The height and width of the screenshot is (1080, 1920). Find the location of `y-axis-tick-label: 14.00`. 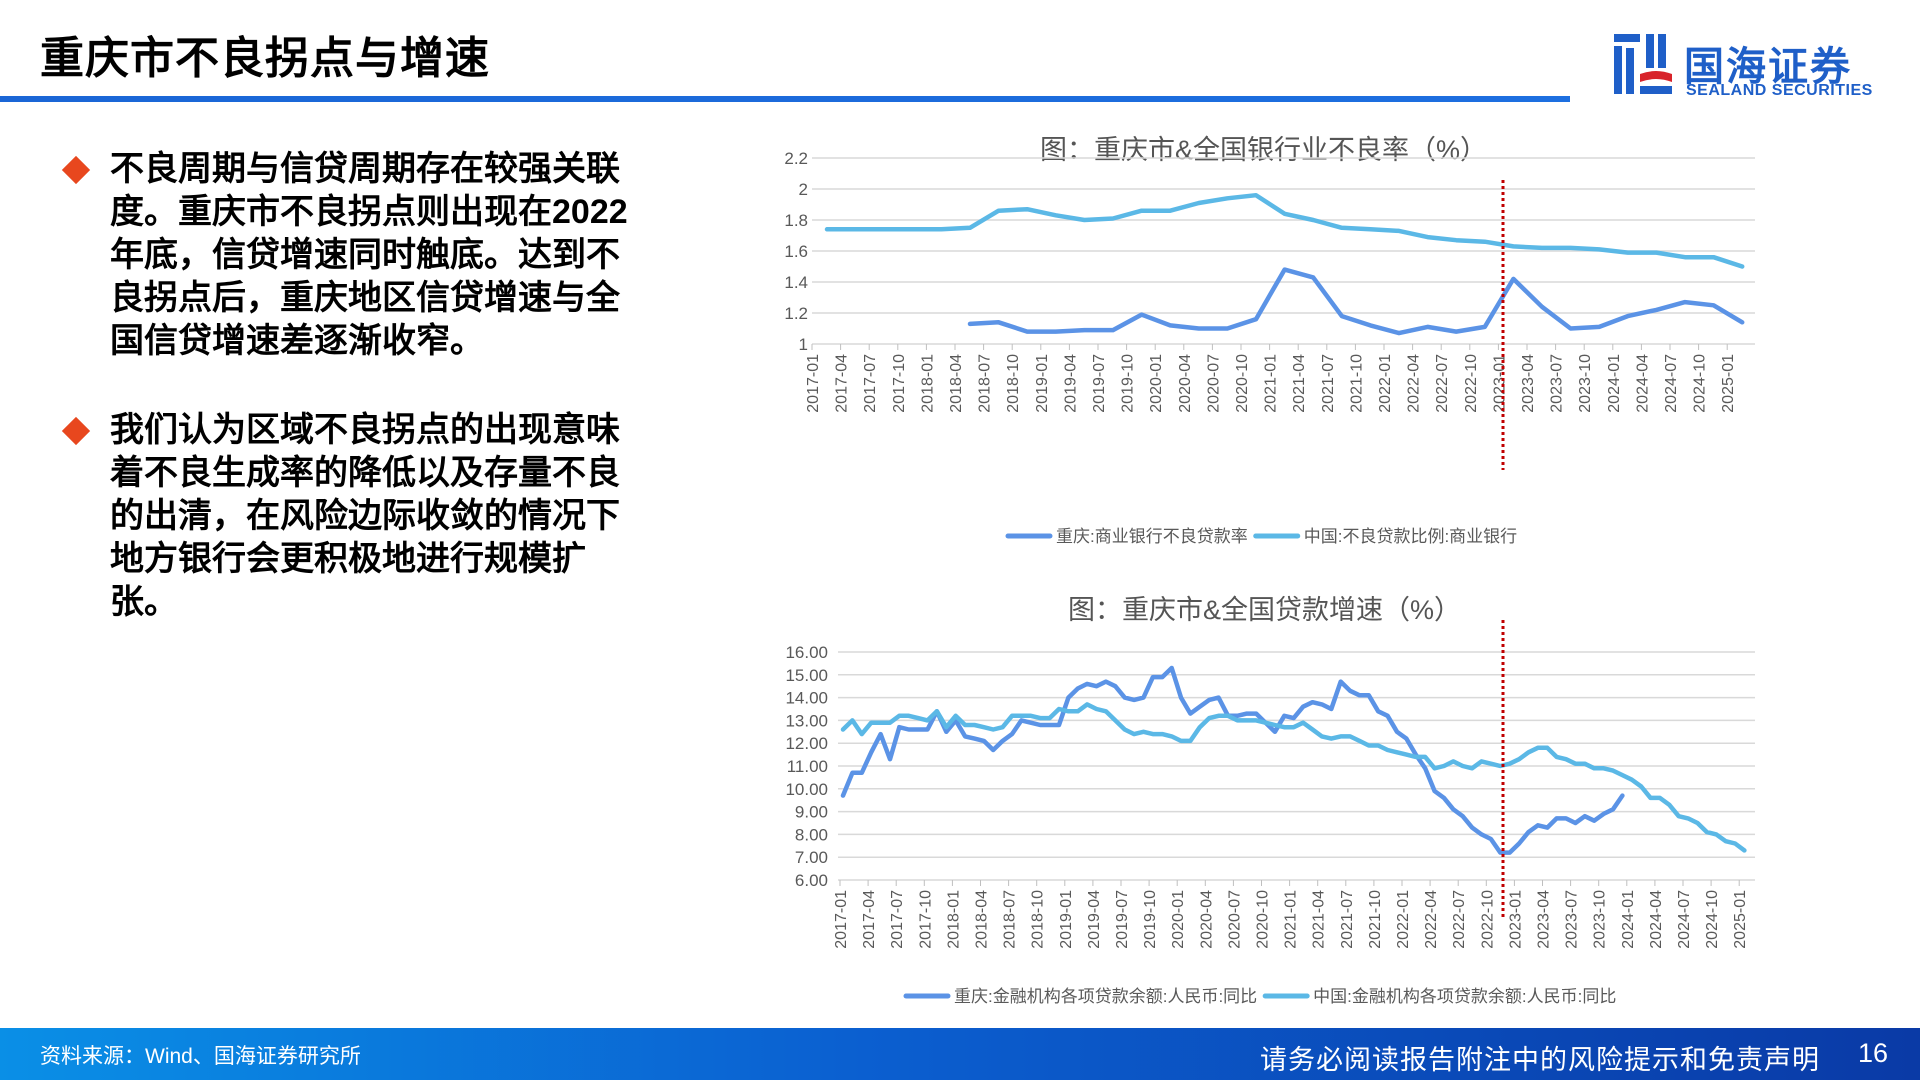

y-axis-tick-label: 14.00 is located at coordinates (806, 698).